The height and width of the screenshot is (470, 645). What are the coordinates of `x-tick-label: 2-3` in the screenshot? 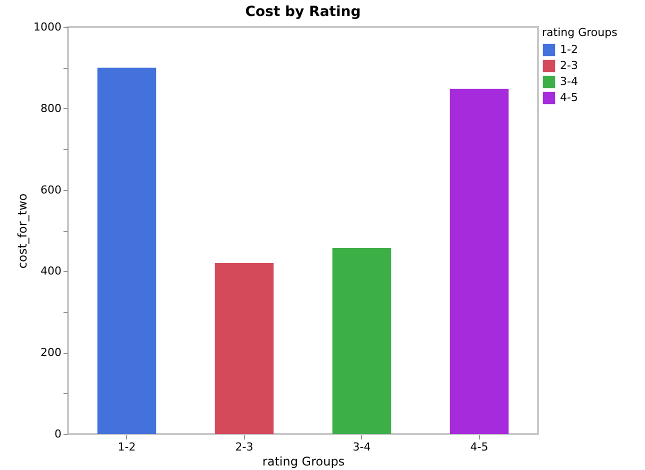 It's located at (244, 447).